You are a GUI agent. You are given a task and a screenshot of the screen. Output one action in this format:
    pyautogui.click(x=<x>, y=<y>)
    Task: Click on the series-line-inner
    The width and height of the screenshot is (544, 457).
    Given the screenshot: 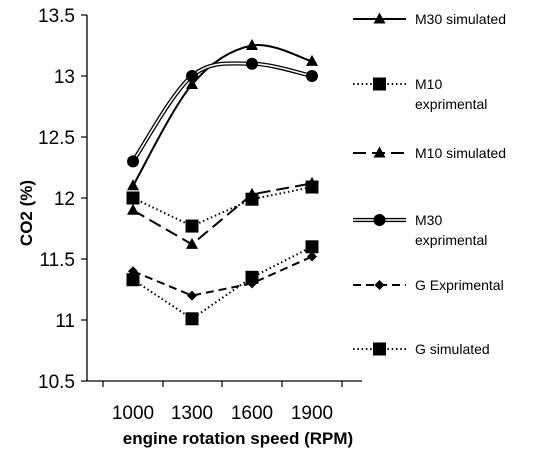 What is the action you would take?
    pyautogui.click(x=222, y=112)
    